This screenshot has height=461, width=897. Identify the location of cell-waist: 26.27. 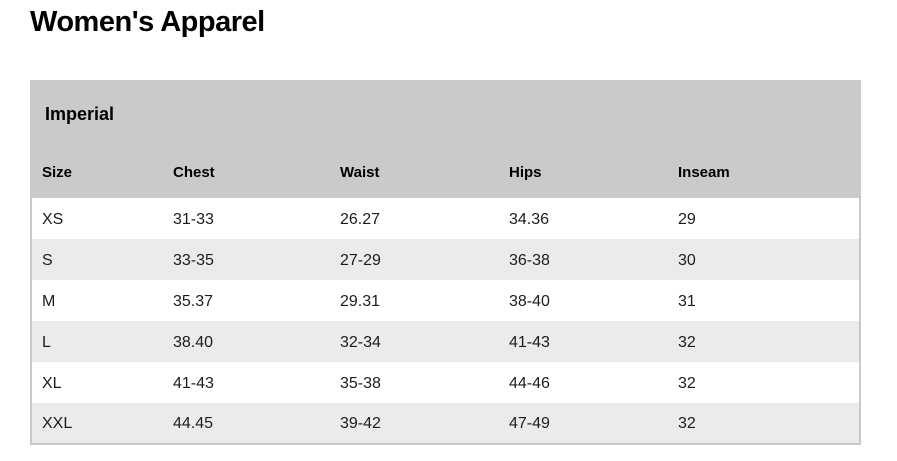
(360, 219).